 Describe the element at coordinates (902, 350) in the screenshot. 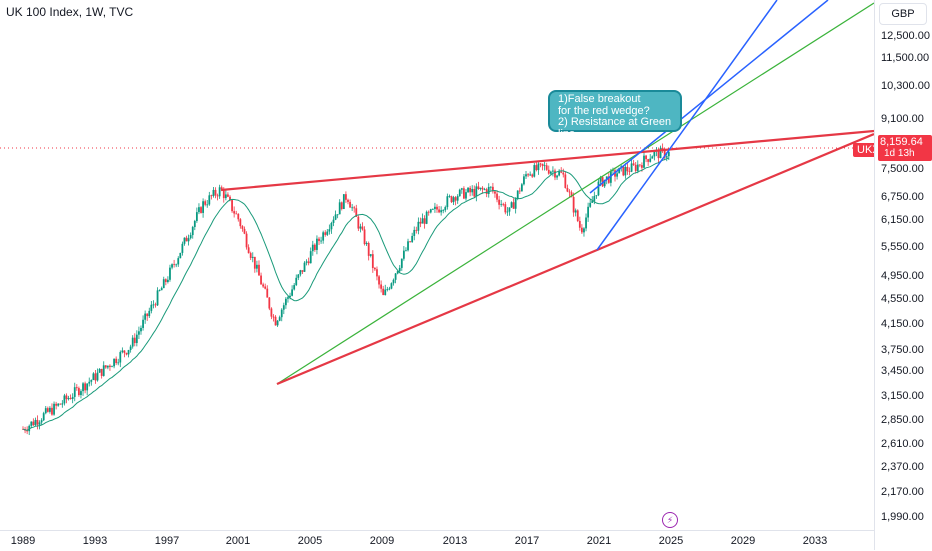

I see `price-tick-label: 3,750.00` at that location.